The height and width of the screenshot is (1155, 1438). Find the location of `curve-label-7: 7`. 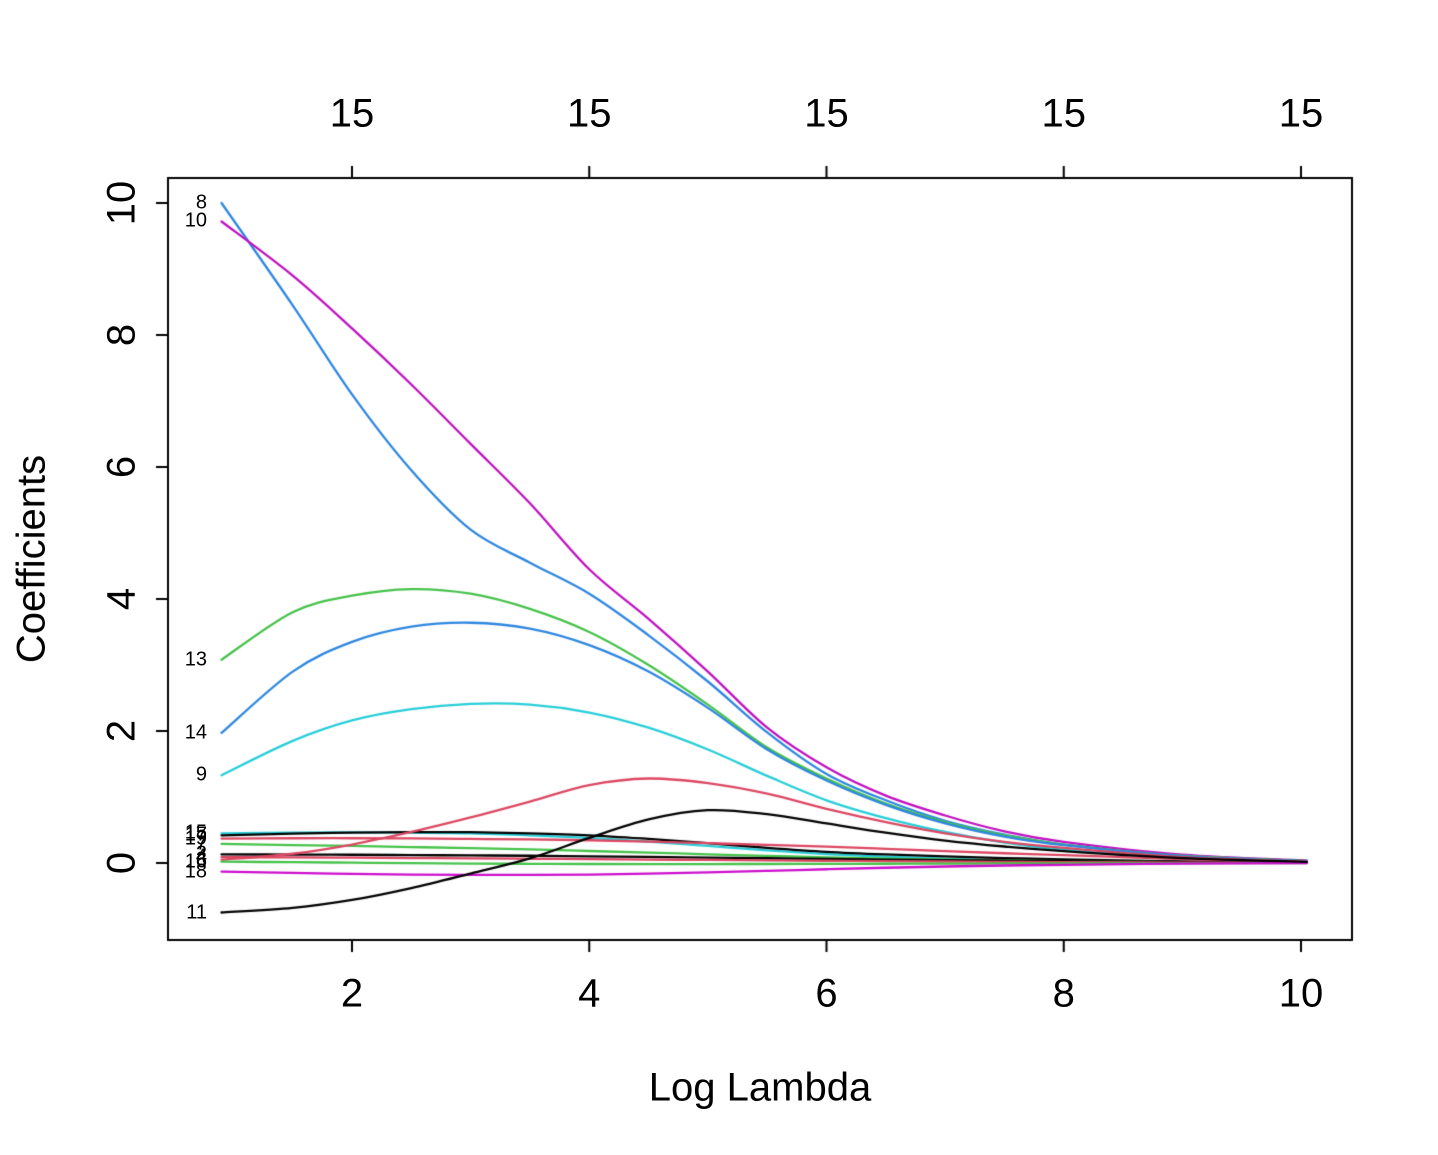

curve-label-7: 7 is located at coordinates (201, 843).